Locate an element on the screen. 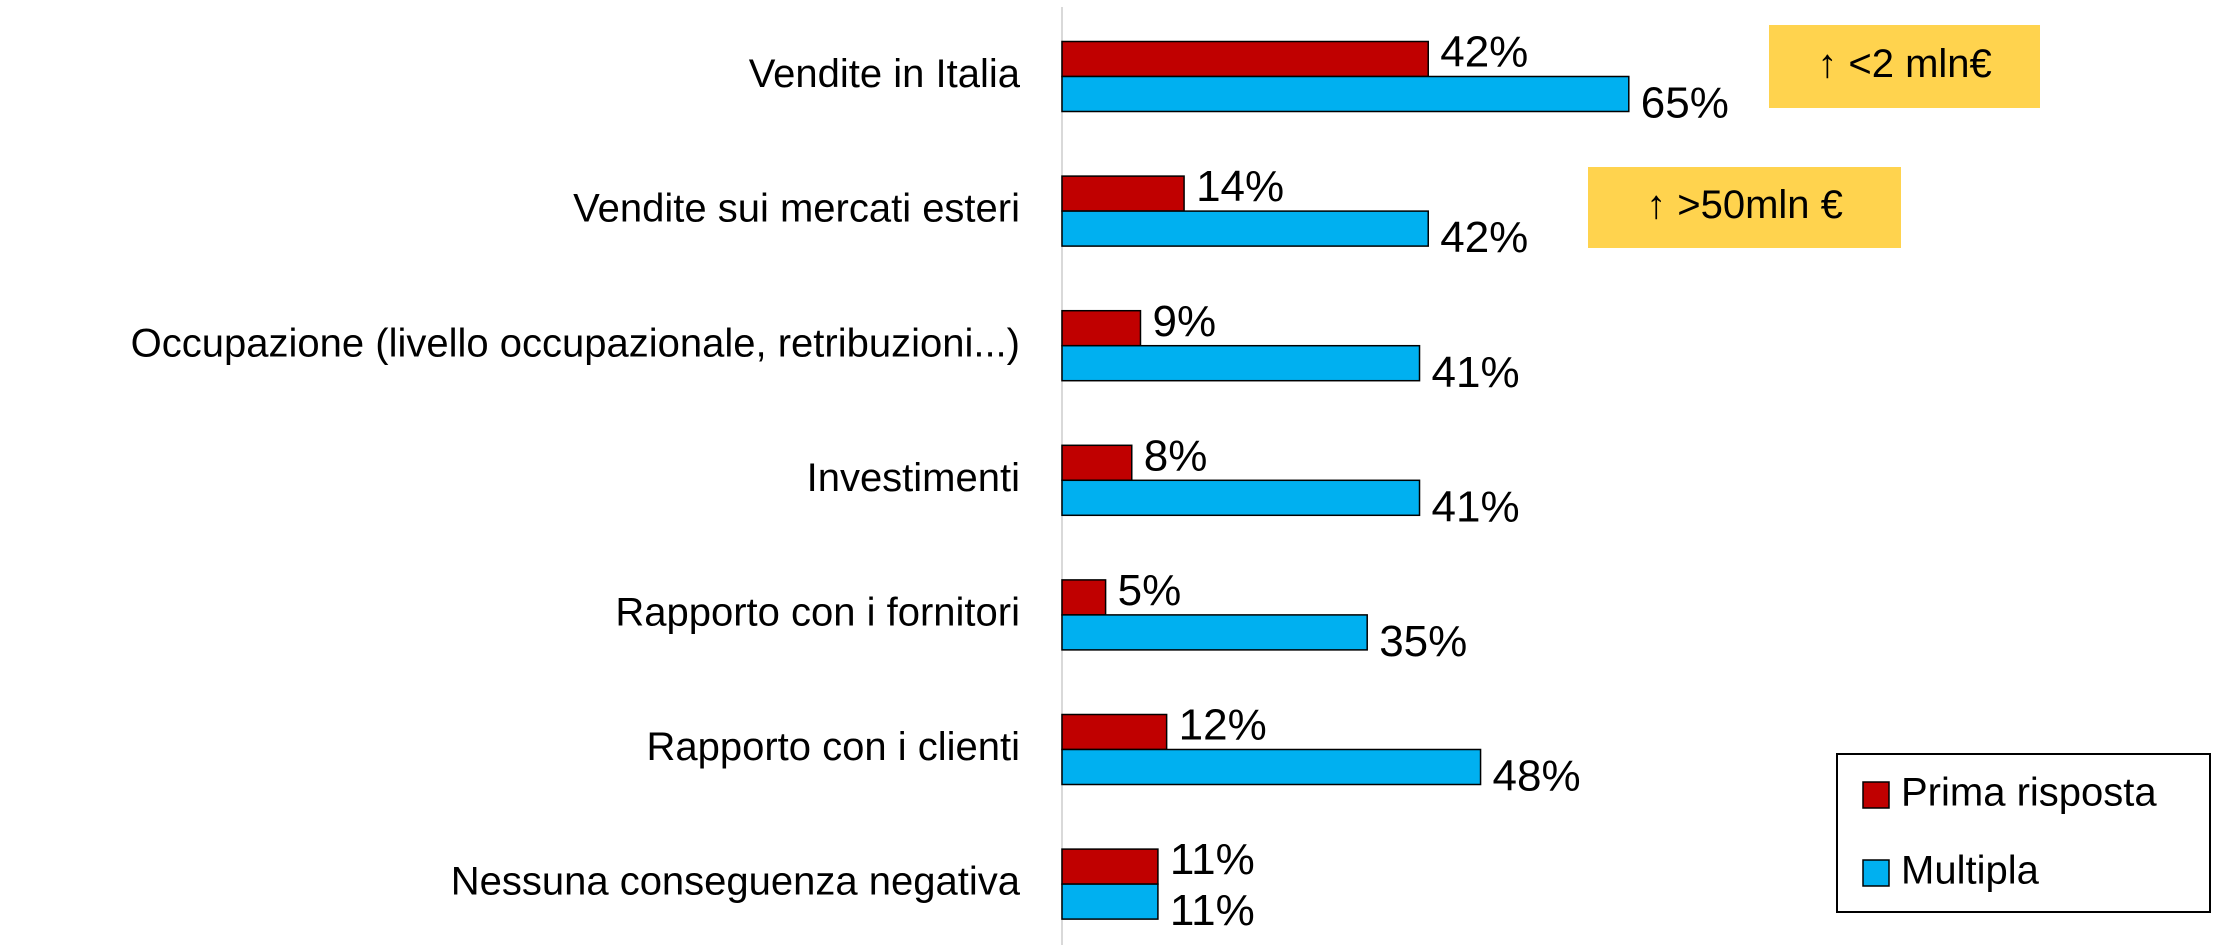 The width and height of the screenshot is (2221, 945). category-label: Vendite sui mercati esteri is located at coordinates (796, 209).